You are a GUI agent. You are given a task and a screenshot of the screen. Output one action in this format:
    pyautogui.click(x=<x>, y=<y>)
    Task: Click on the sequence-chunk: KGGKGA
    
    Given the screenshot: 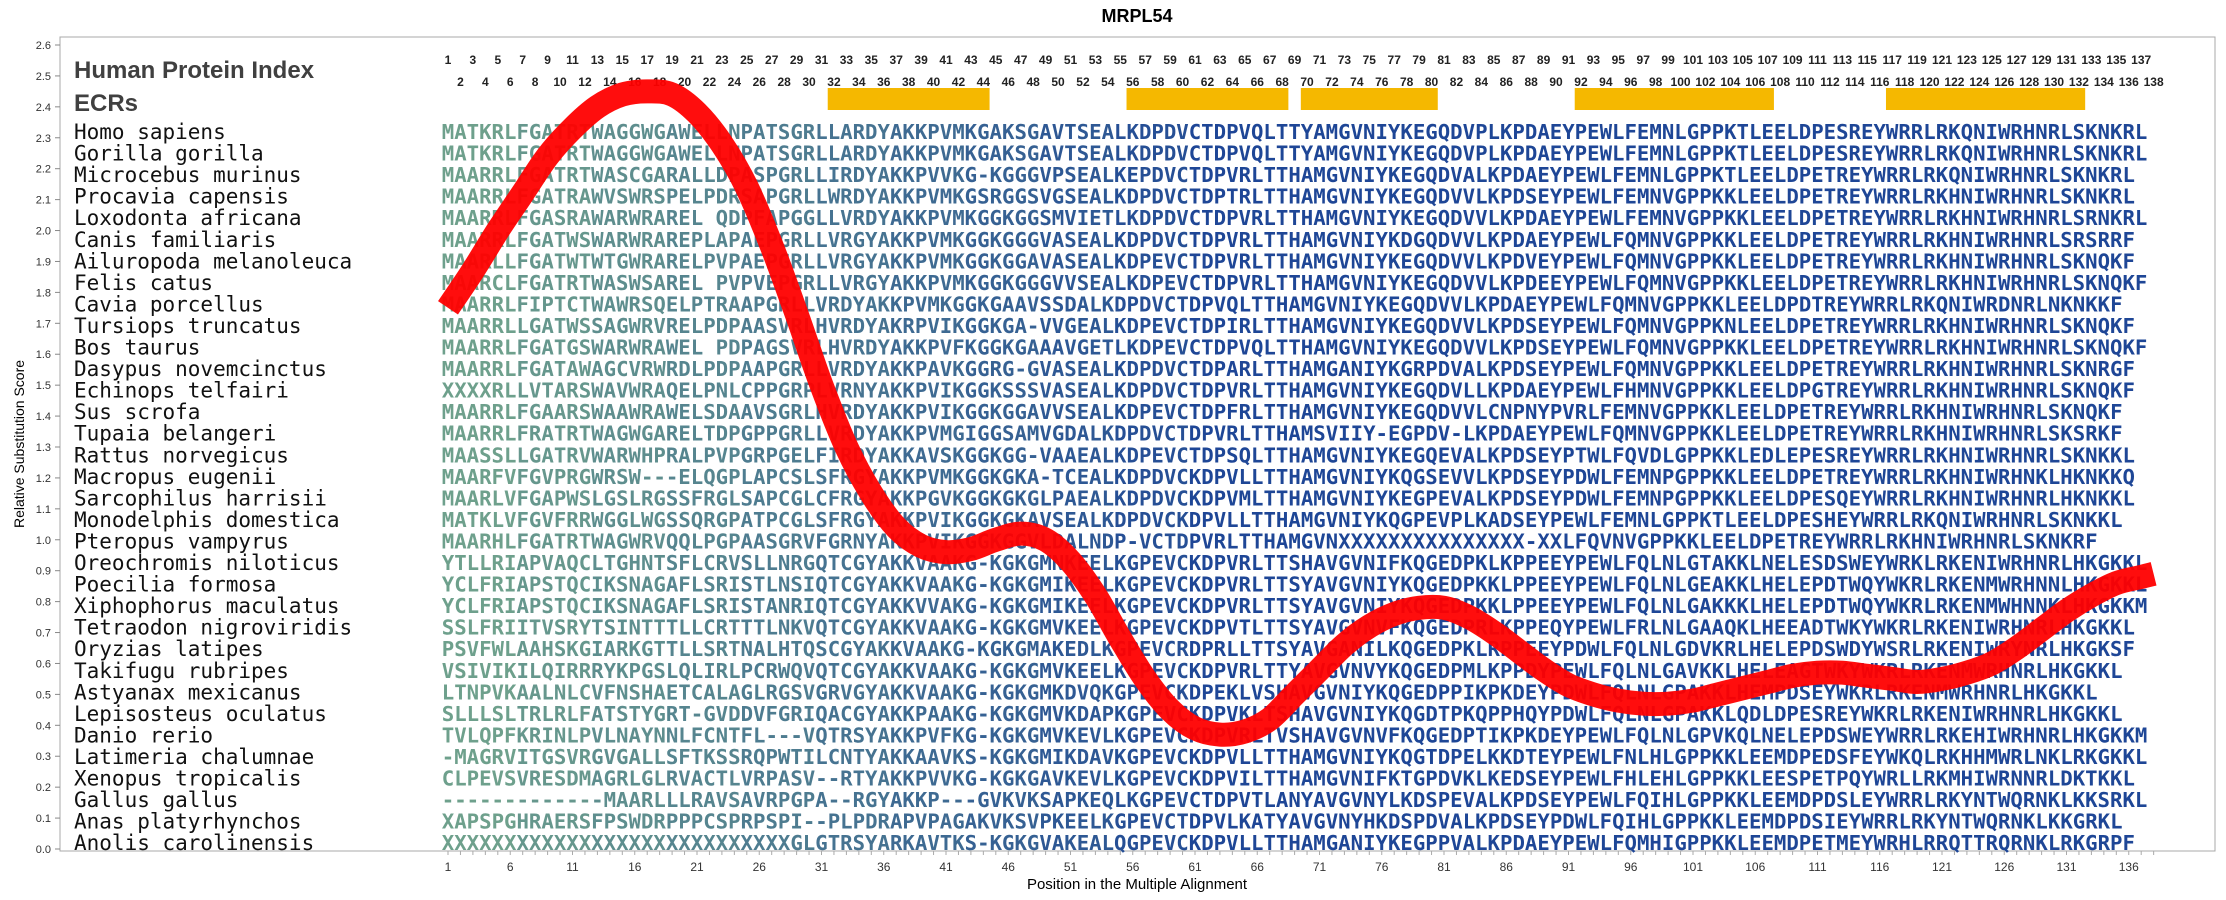 What is the action you would take?
    pyautogui.click(x=1002, y=348)
    